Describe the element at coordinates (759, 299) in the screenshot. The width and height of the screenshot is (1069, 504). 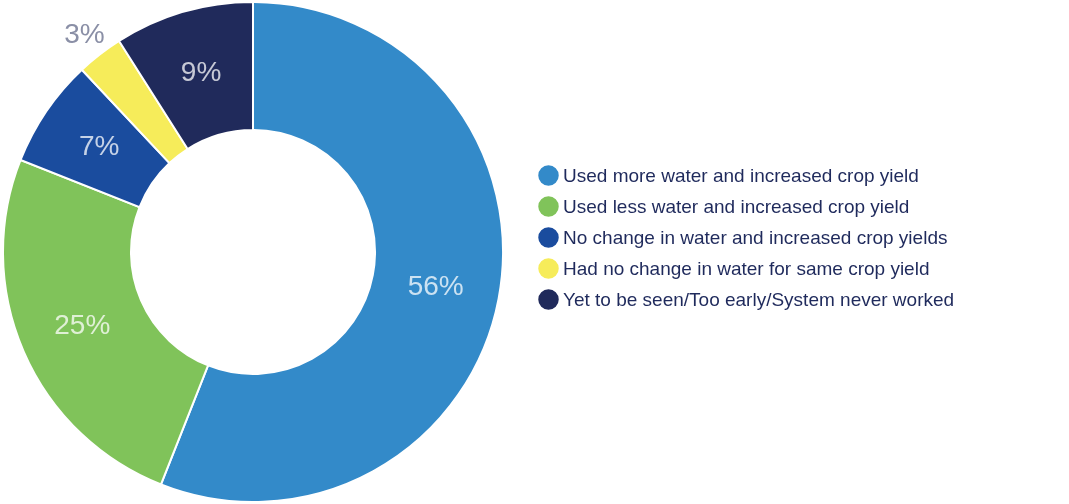
I see `legend-label: Yet to be seen/Too early/System never worked` at that location.